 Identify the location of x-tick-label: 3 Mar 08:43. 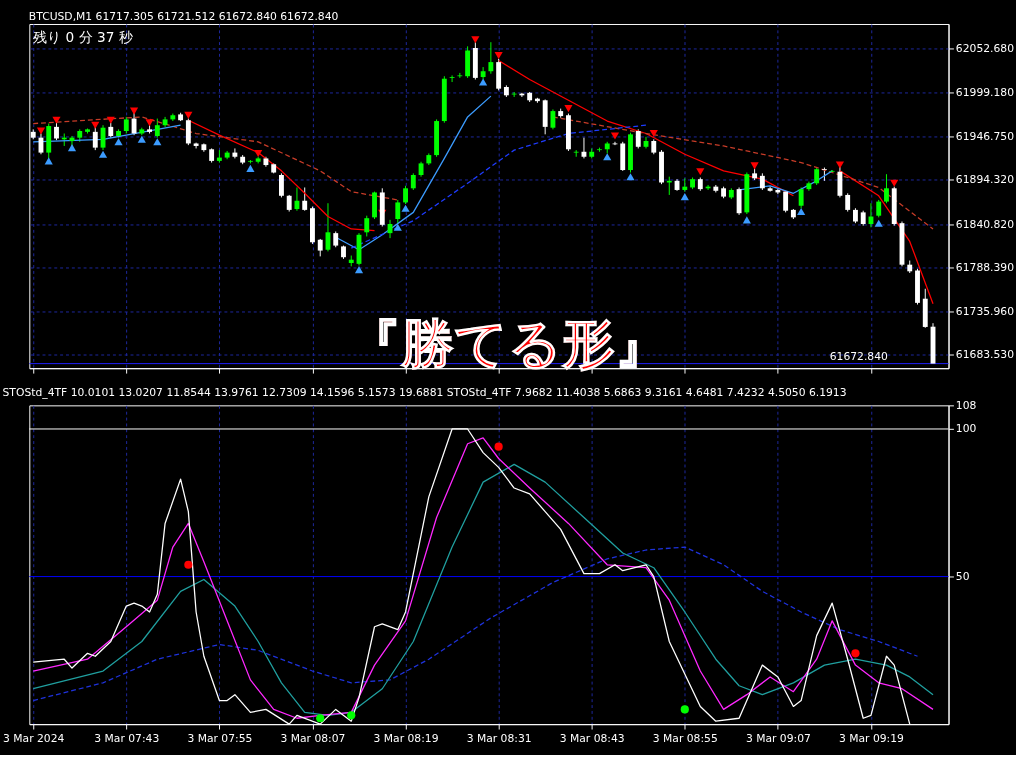
(592, 739).